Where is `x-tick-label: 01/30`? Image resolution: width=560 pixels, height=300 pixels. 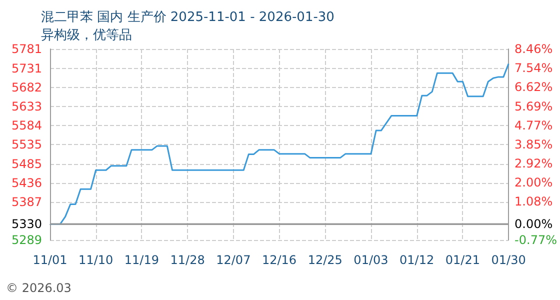 x-tick-label: 01/30 is located at coordinates (508, 260).